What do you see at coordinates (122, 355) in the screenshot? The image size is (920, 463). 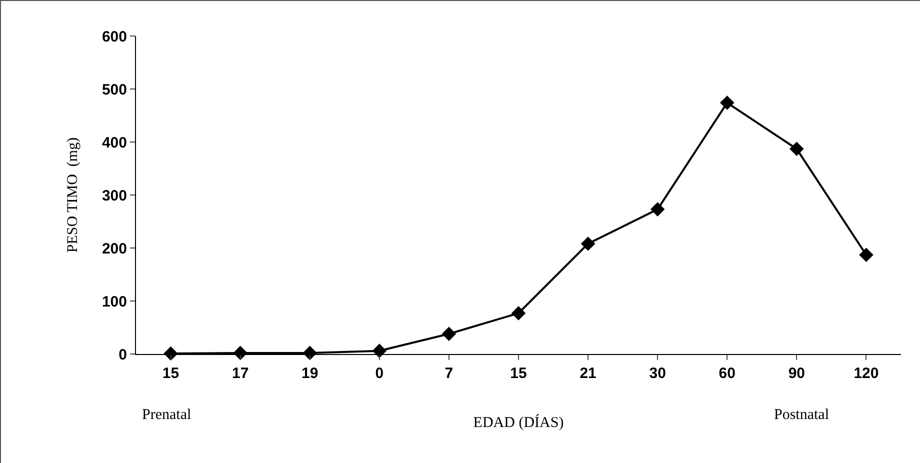 I see `y-tick-label: 0` at bounding box center [122, 355].